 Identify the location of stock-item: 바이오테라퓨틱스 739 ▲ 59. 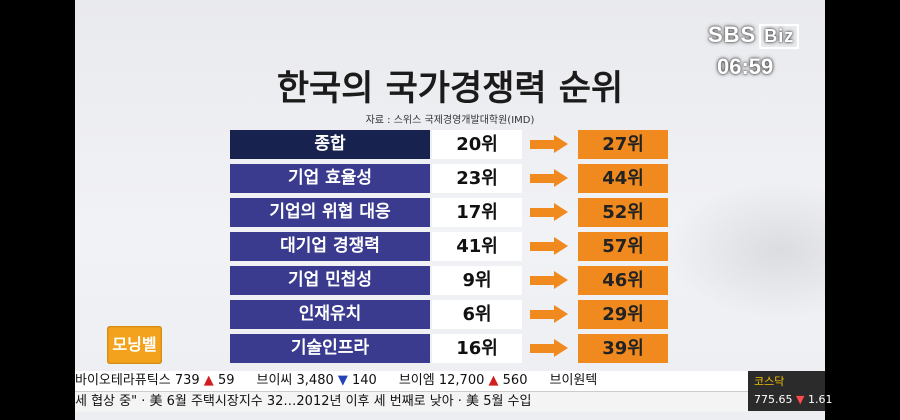
(154, 381).